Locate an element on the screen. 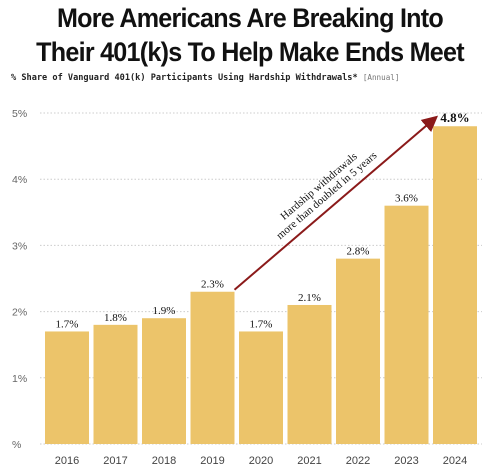  x-tick-label-2019: 2019 is located at coordinates (212, 460).